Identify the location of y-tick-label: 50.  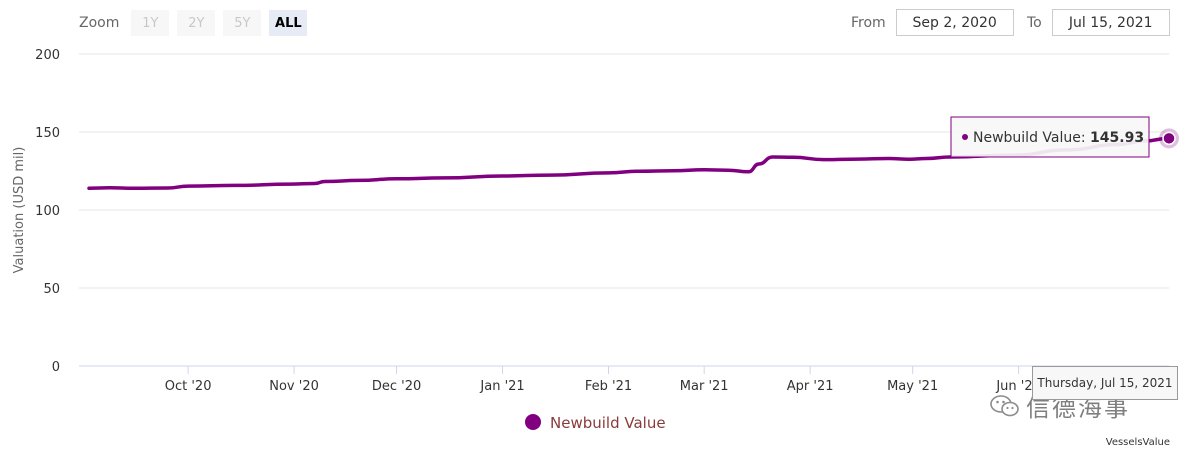
(51, 289).